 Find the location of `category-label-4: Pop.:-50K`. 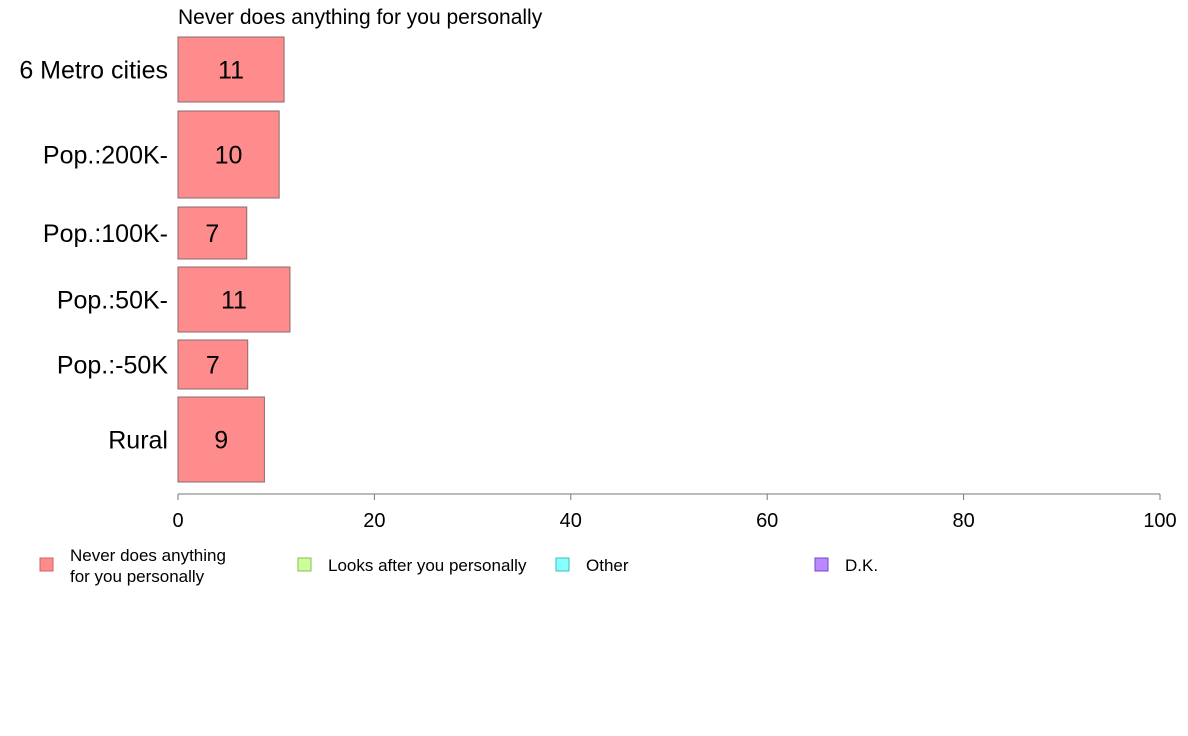

category-label-4: Pop.:-50K is located at coordinates (113, 366).